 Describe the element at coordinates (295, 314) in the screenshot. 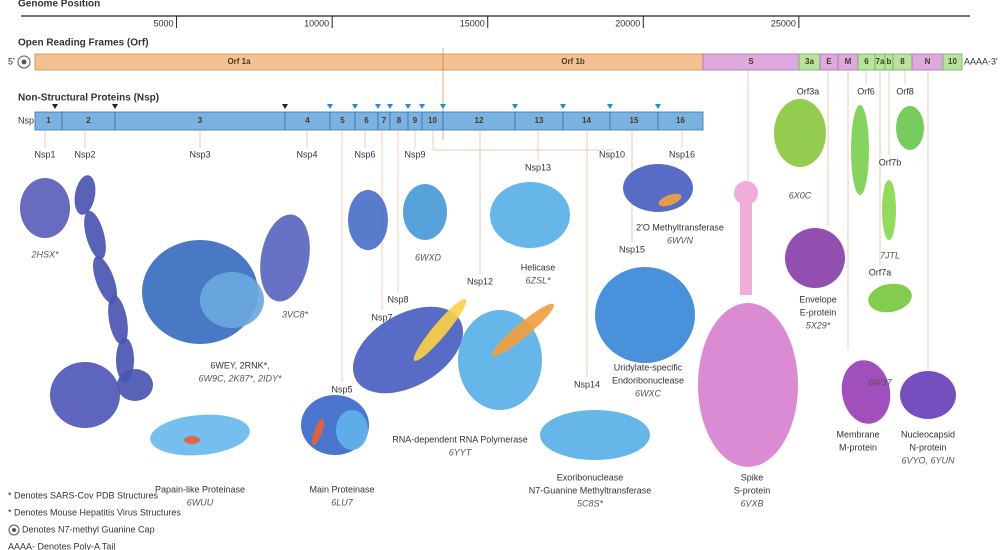

I see `protein-caption: 3VC8*` at that location.